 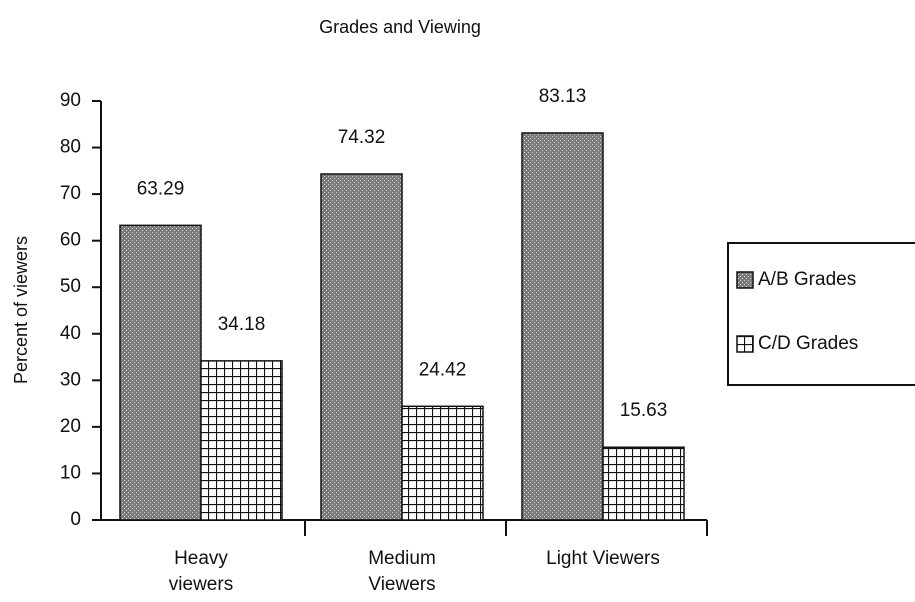 What do you see at coordinates (70, 472) in the screenshot?
I see `y-tick-label: 10` at bounding box center [70, 472].